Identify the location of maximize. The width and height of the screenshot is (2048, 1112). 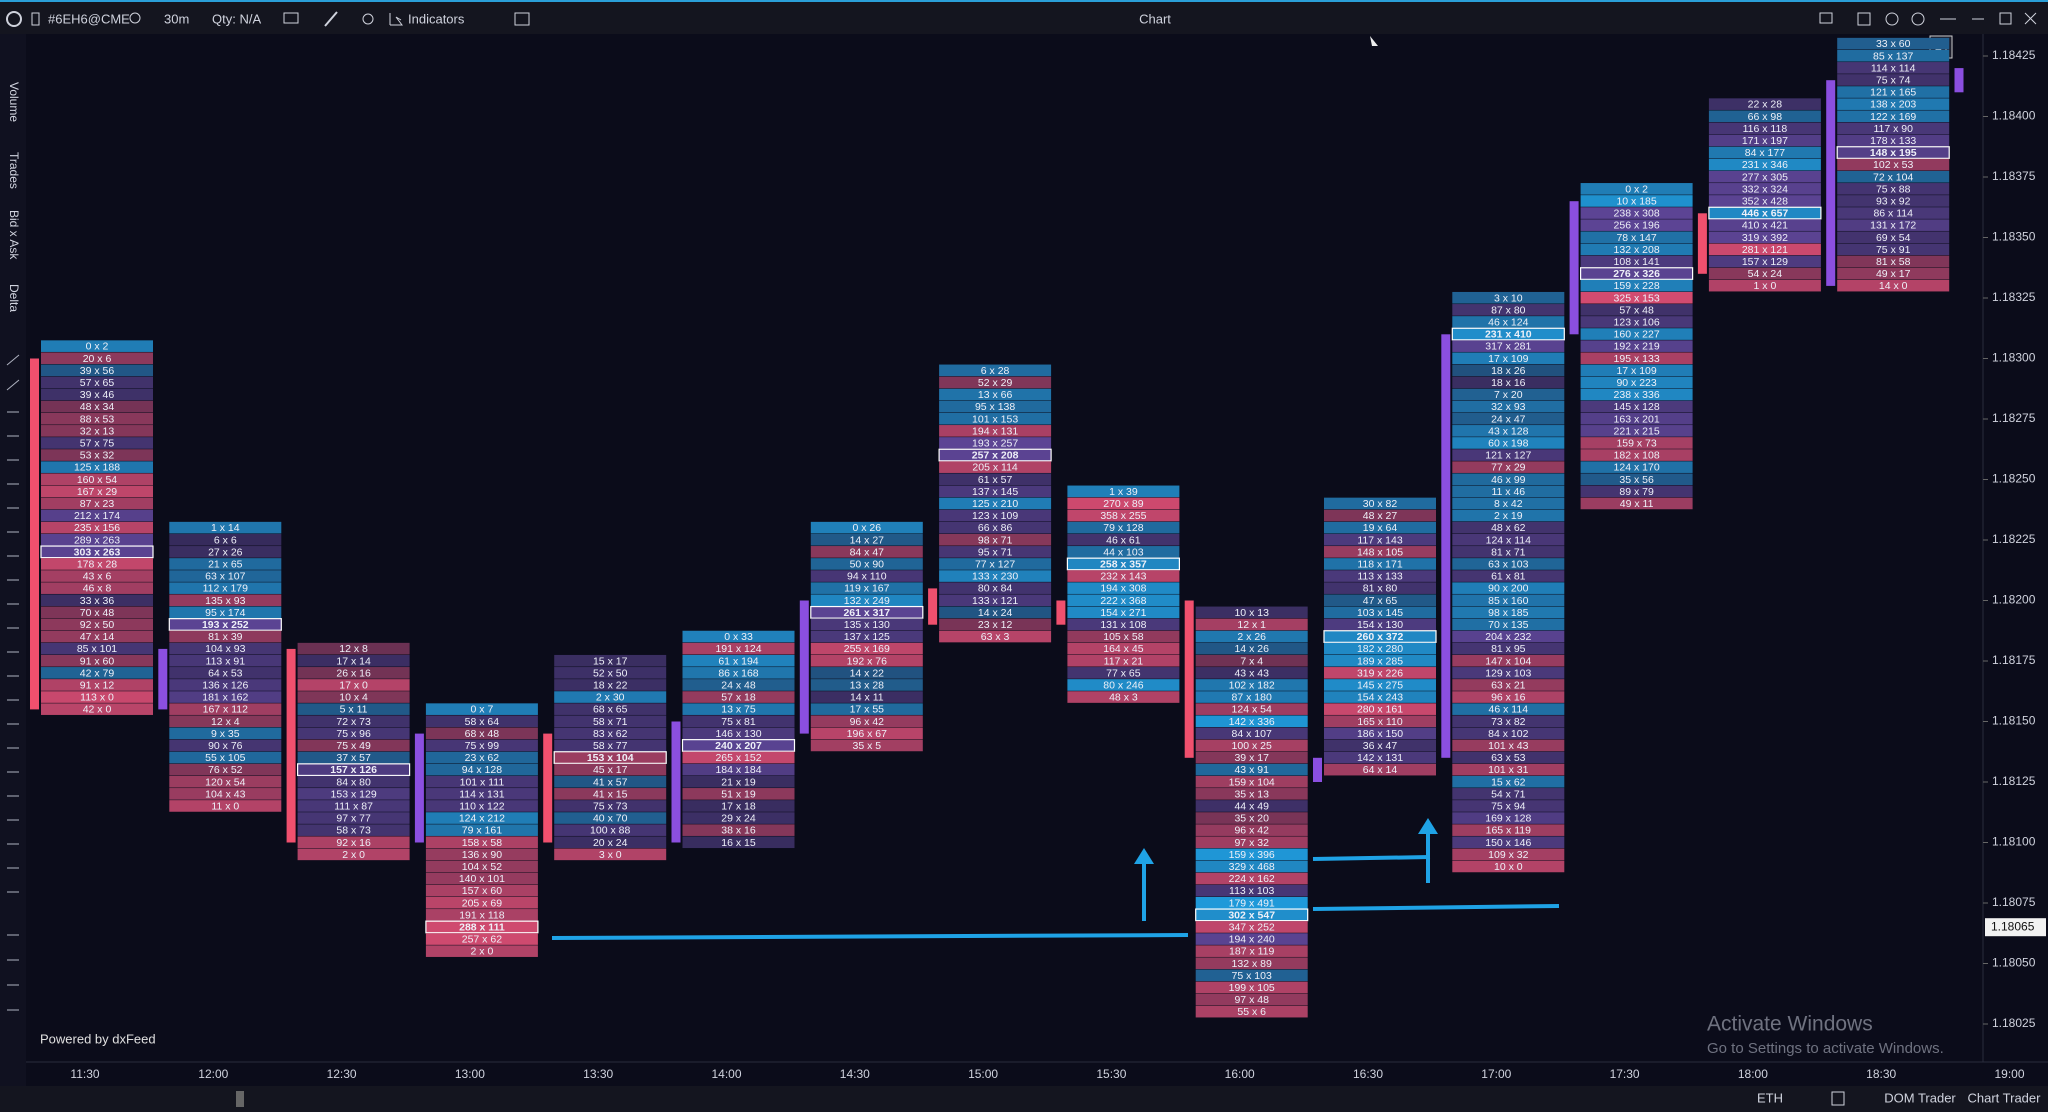
(2005, 18).